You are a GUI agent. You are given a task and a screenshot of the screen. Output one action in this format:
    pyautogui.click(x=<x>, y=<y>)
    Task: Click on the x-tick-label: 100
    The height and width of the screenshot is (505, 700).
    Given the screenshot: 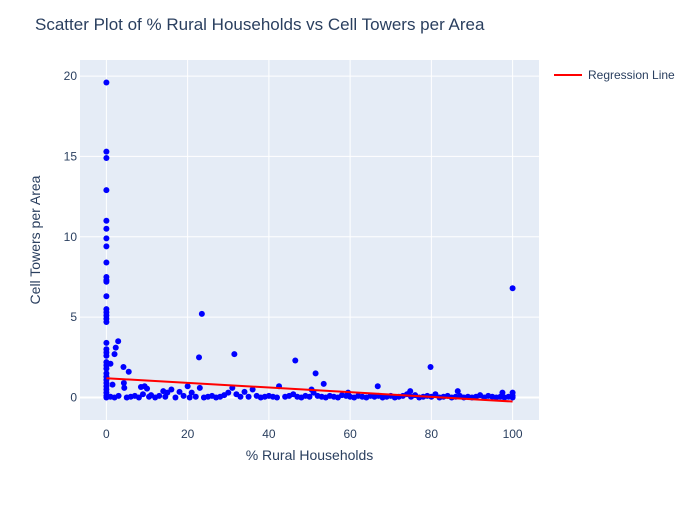 What is the action you would take?
    pyautogui.click(x=513, y=434)
    